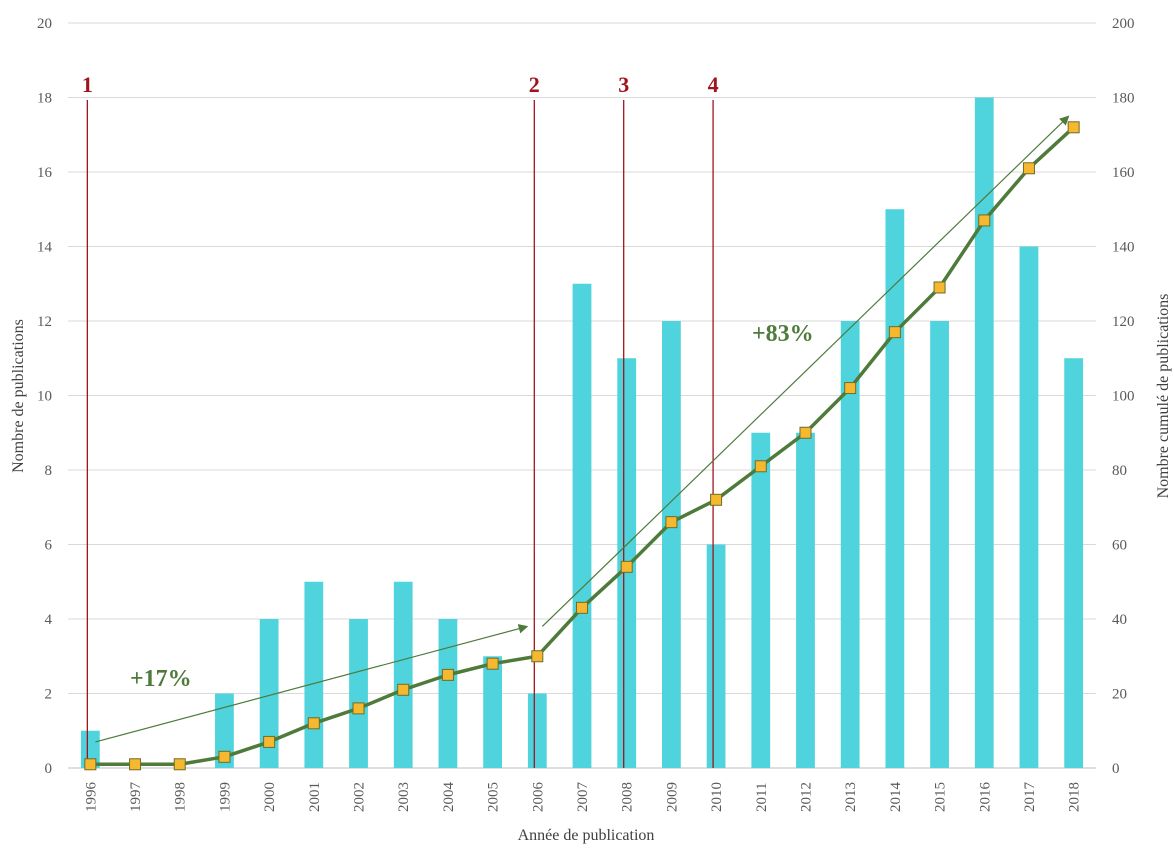 Image resolution: width=1174 pixels, height=850 pixels. I want to click on x-axis-title: Année de publication, so click(586, 835).